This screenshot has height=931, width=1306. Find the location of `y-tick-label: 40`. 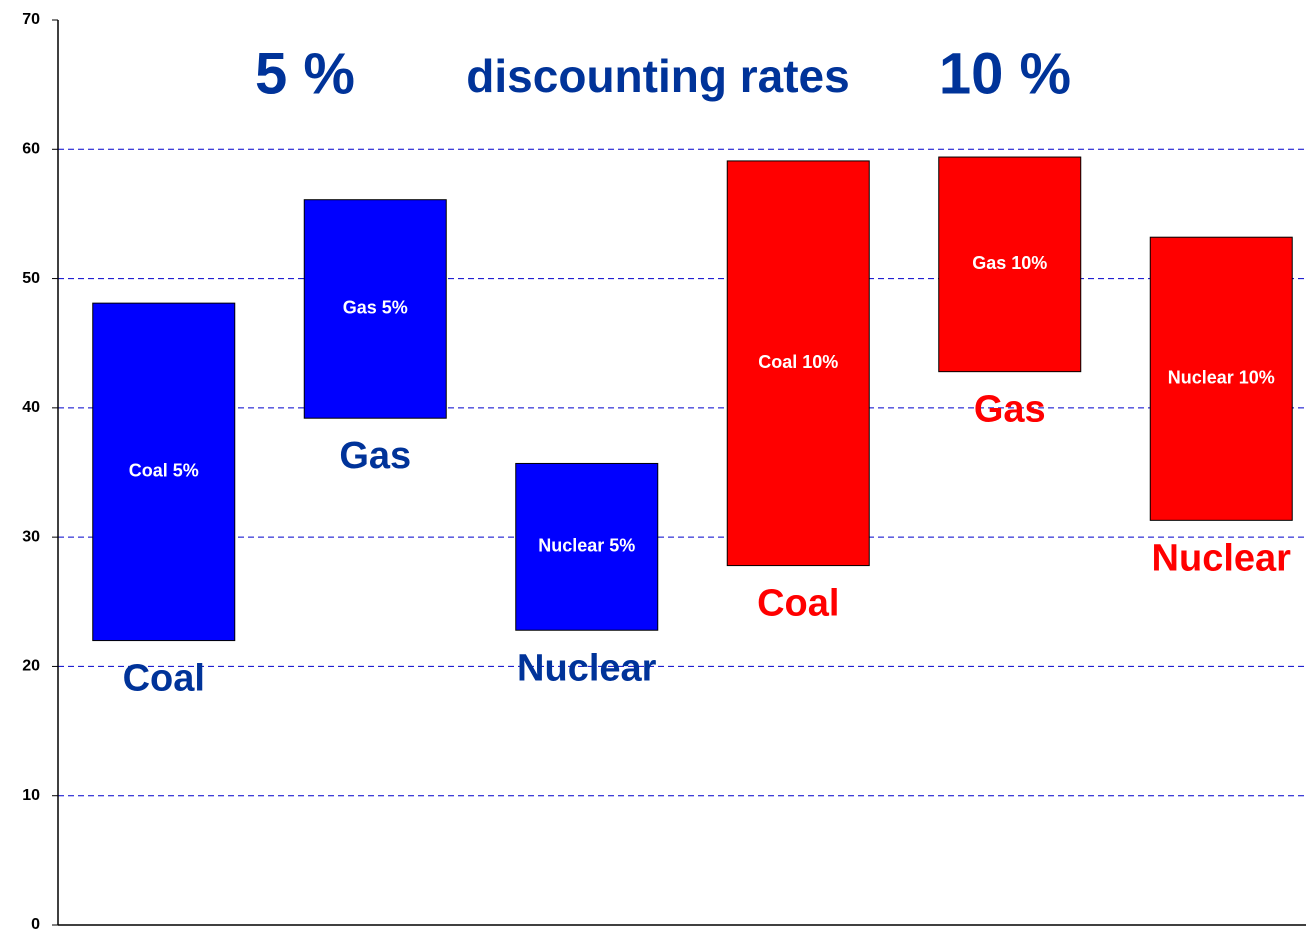

y-tick-label: 40 is located at coordinates (31, 407).